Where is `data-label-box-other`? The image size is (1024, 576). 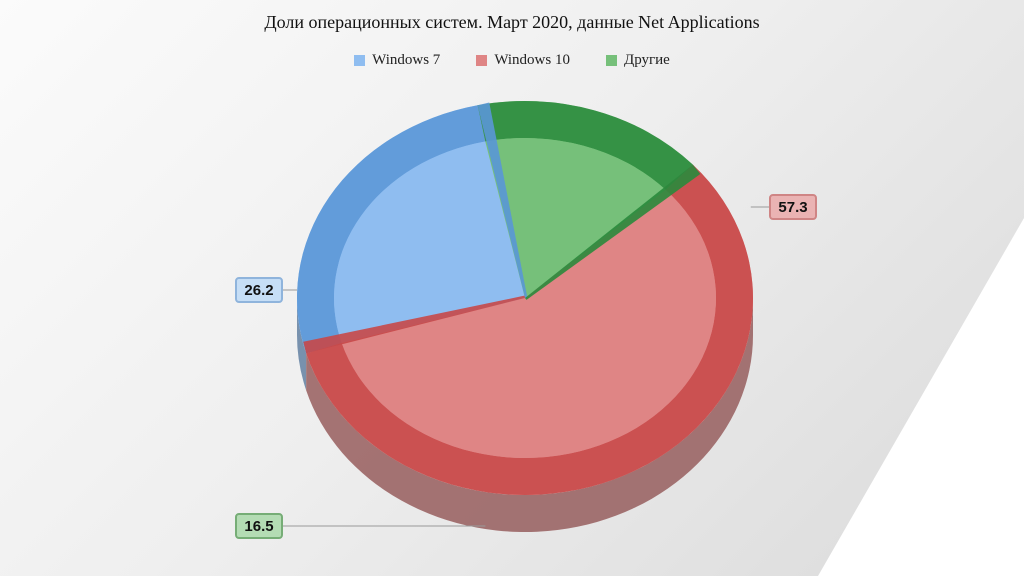 data-label-box-other is located at coordinates (259, 526).